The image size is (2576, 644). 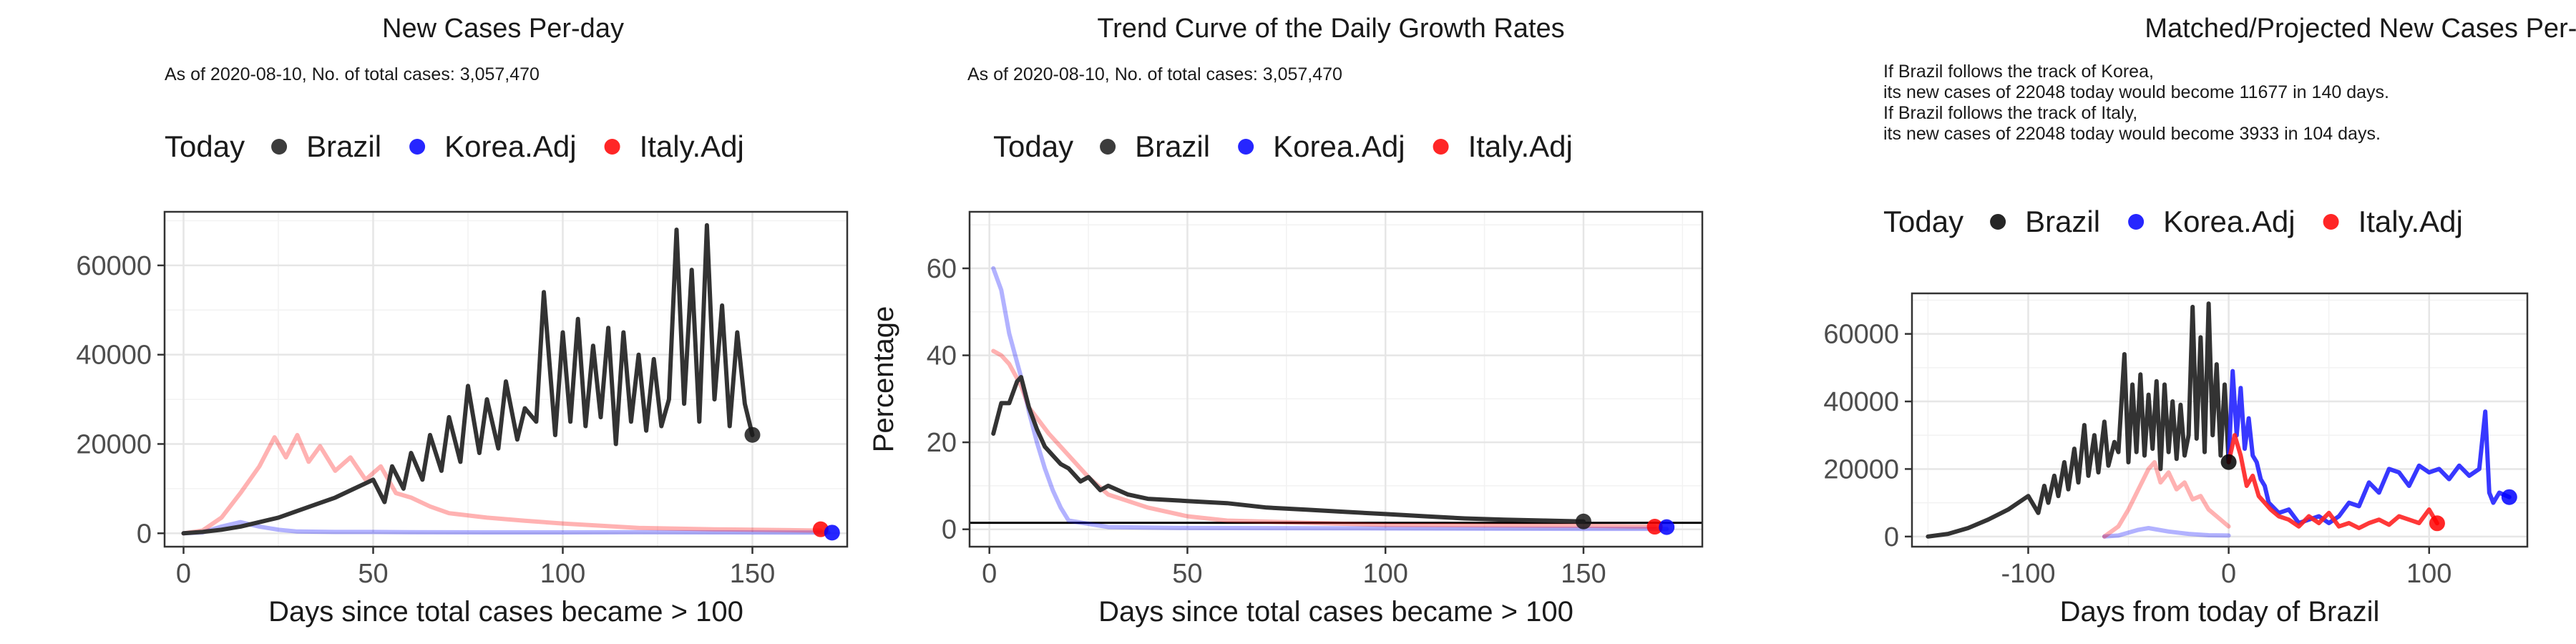 I want to click on axis-ticks: 0 50 100 150 0 20000 40000 60000, so click(x=425, y=420).